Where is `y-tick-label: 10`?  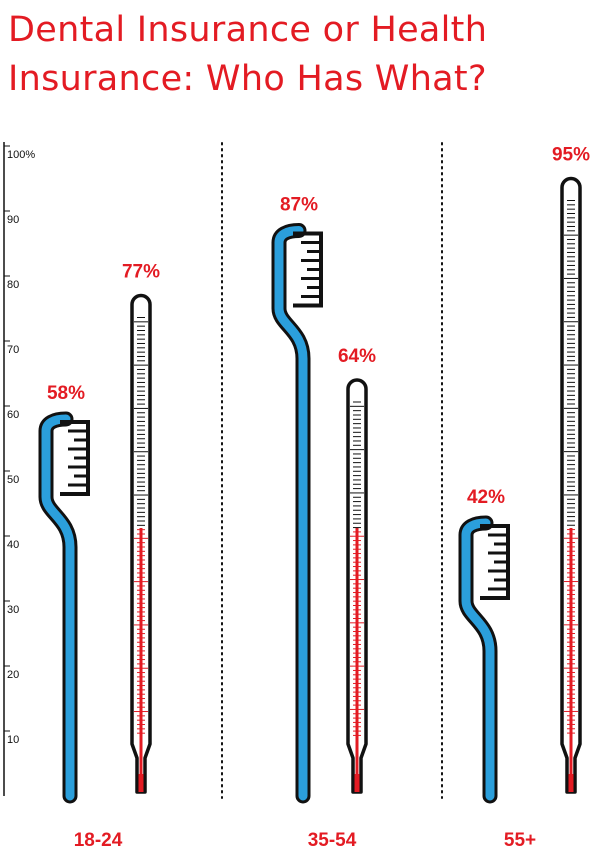 y-tick-label: 10 is located at coordinates (13, 740).